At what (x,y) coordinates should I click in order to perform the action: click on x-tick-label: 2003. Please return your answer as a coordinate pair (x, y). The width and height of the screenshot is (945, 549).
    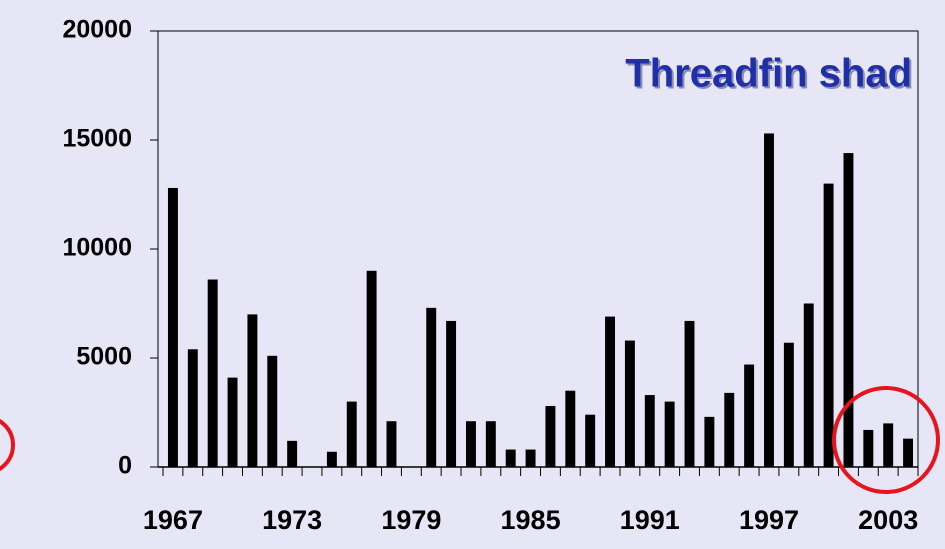
    Looking at the image, I should click on (888, 520).